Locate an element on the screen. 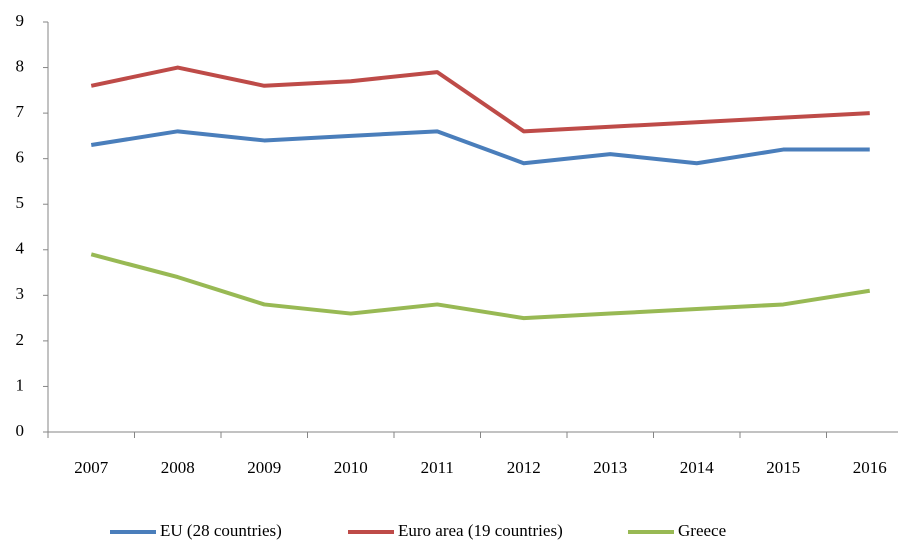  y-tick-label: 1 is located at coordinates (20, 384).